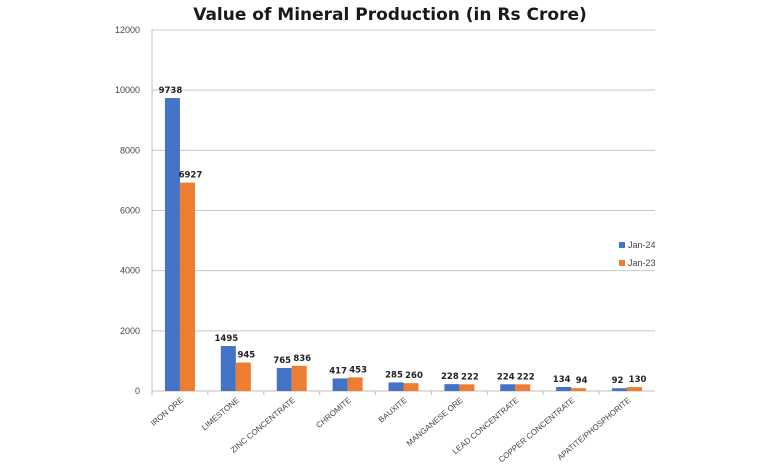  What do you see at coordinates (137, 391) in the screenshot?
I see `y-tick-label: 0` at bounding box center [137, 391].